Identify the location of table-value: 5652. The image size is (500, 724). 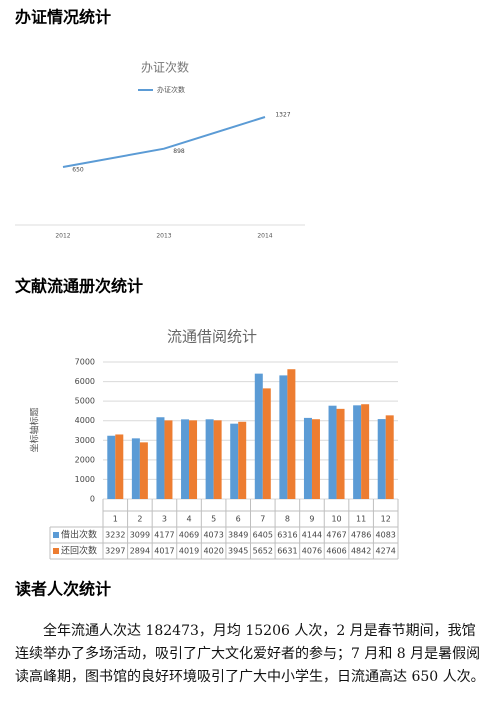
(263, 551).